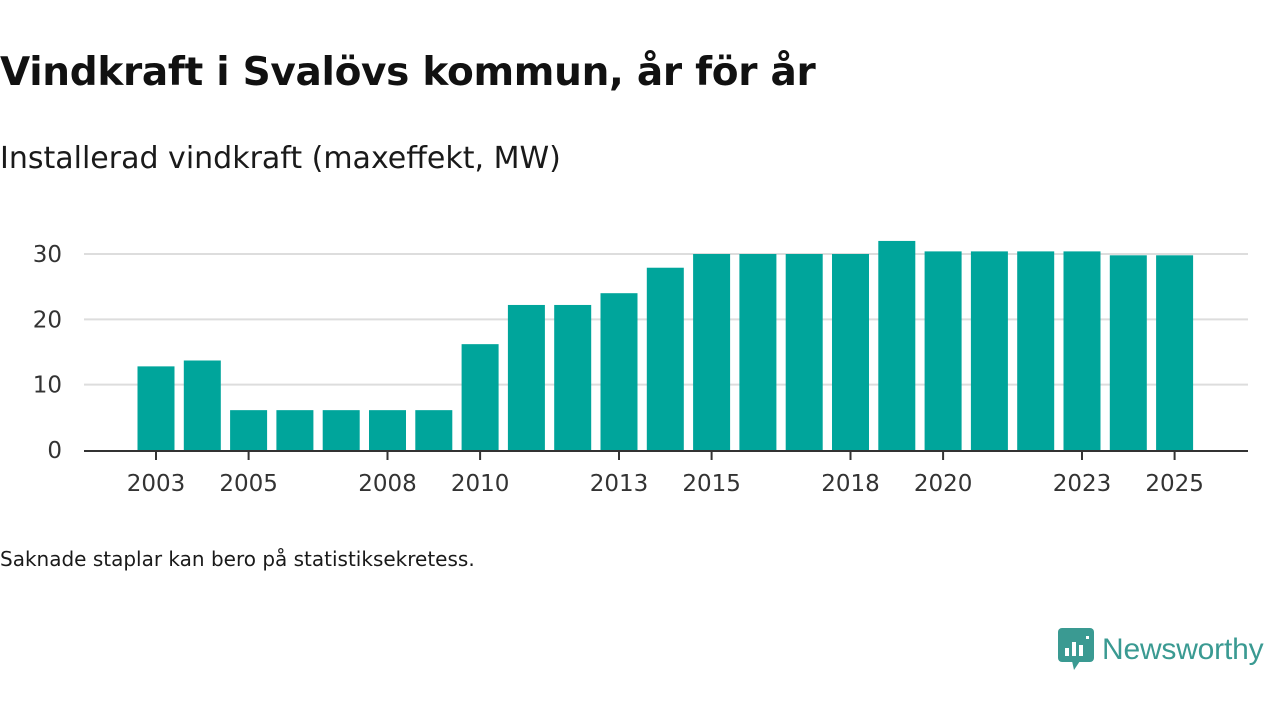 Image resolution: width=1280 pixels, height=720 pixels. Describe the element at coordinates (1128, 352) in the screenshot. I see `bar-2024` at that location.